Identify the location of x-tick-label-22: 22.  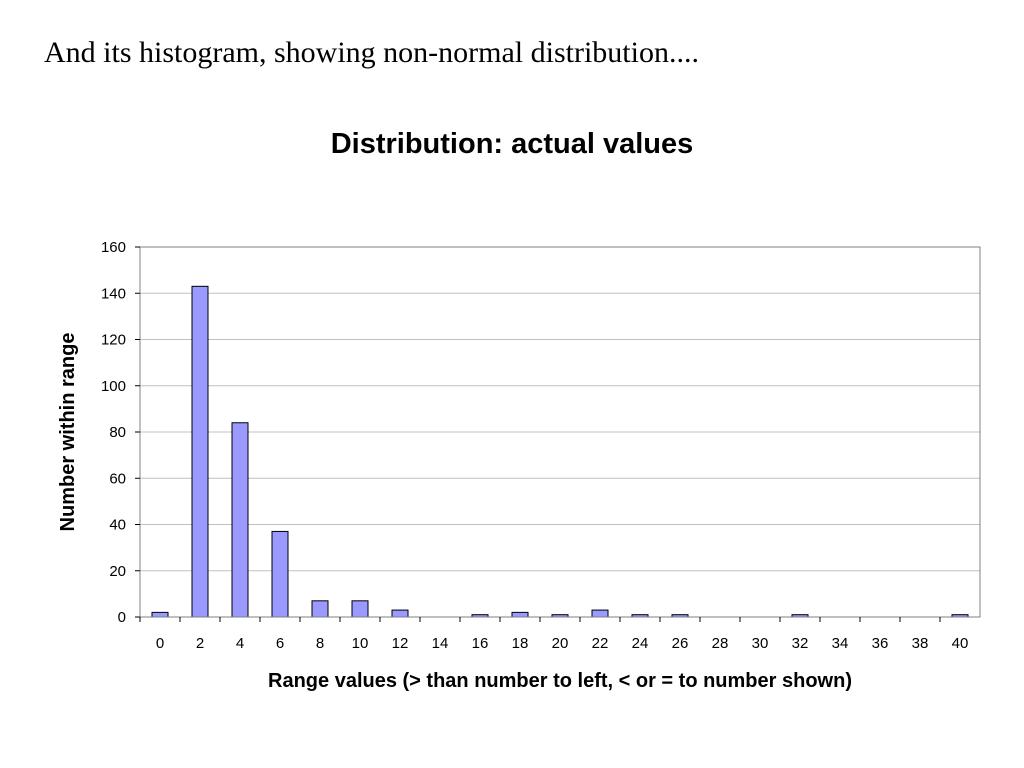
(600, 643).